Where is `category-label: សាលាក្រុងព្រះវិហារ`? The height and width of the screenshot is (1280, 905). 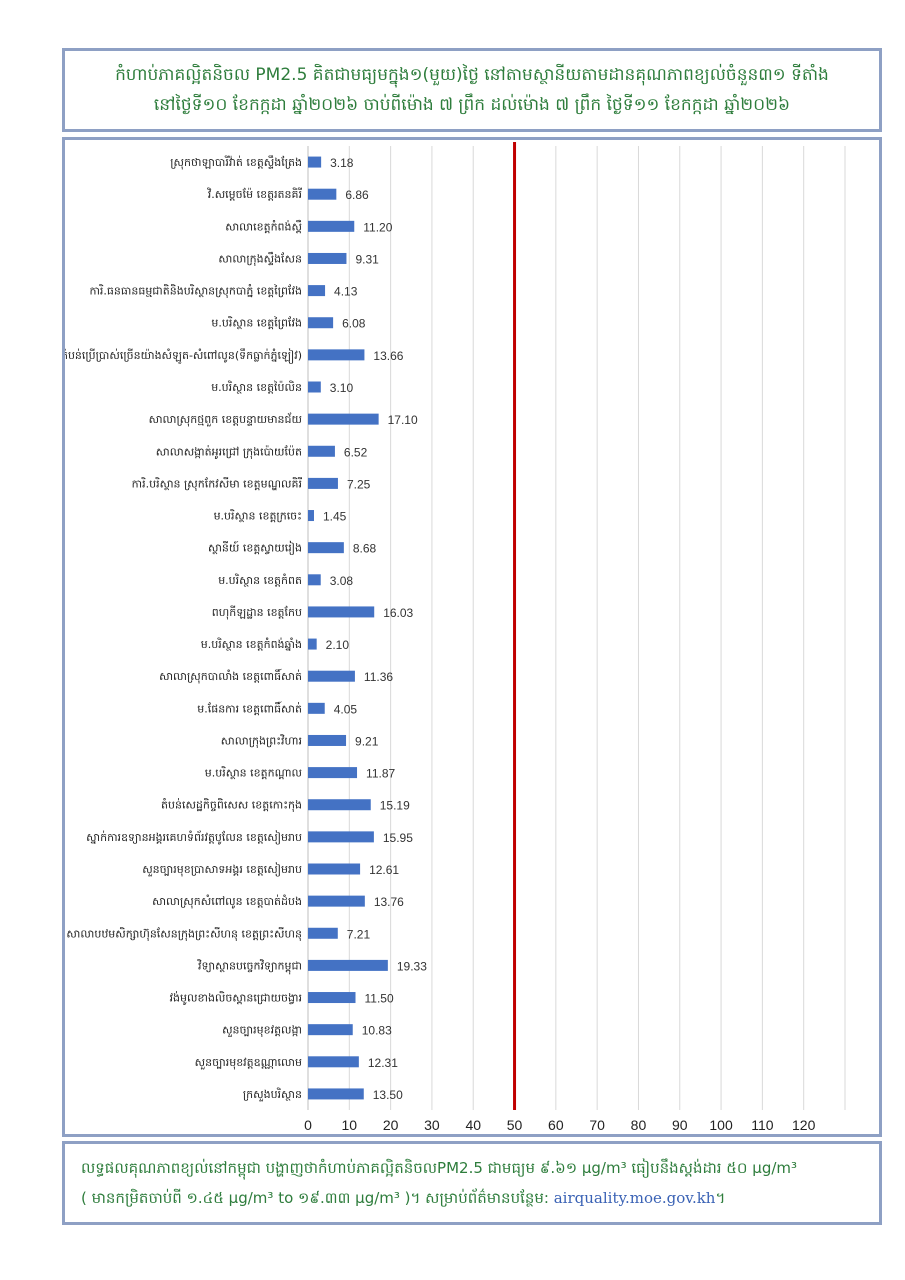
category-label: សាលាក្រុងព្រះវិហារ is located at coordinates (261, 740).